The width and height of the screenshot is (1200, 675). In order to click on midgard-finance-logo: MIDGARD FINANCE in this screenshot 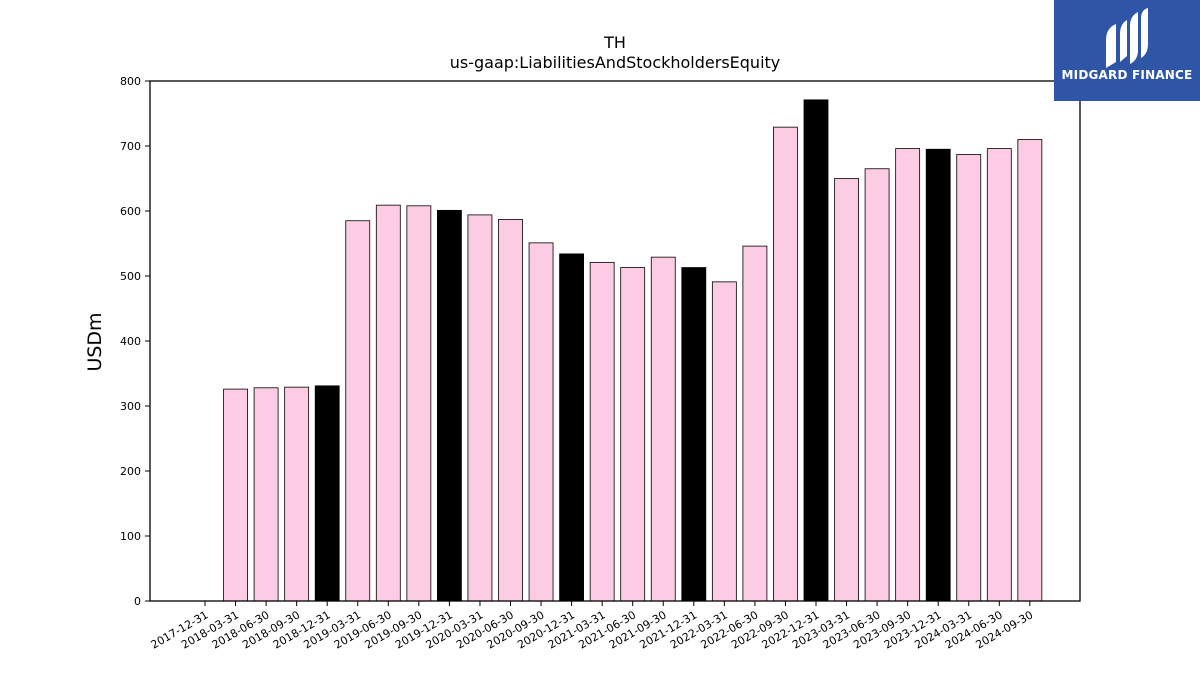, I will do `click(1127, 50)`.